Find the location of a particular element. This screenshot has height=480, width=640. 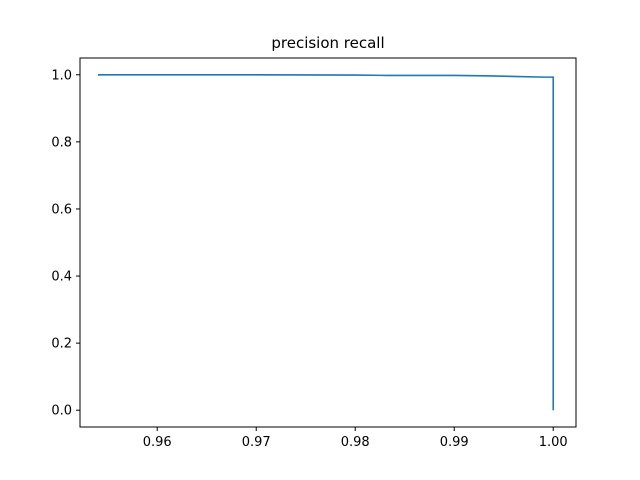

y-tick-label: 0.2 is located at coordinates (61, 344).